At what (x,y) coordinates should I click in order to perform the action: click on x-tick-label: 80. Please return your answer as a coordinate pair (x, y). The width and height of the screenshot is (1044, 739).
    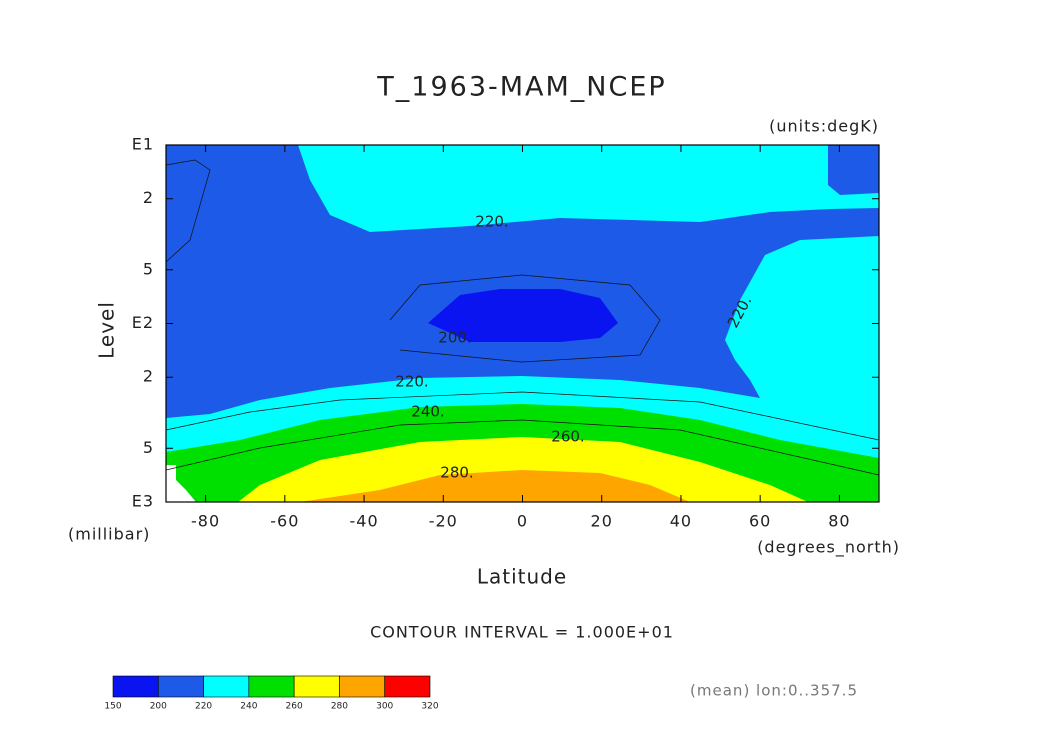
    Looking at the image, I should click on (839, 521).